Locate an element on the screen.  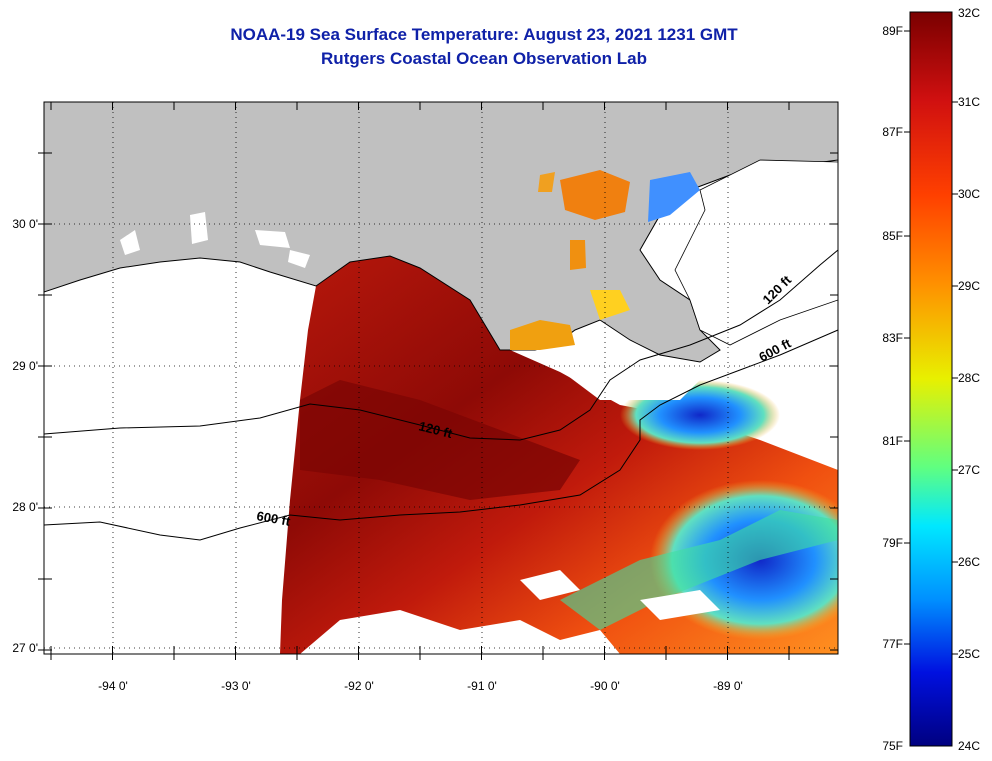
x-tick-label: -90 0' is located at coordinates (605, 686).